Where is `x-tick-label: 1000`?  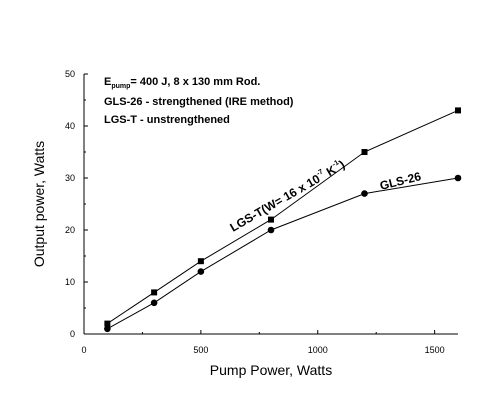 x-tick-label: 1000 is located at coordinates (318, 350).